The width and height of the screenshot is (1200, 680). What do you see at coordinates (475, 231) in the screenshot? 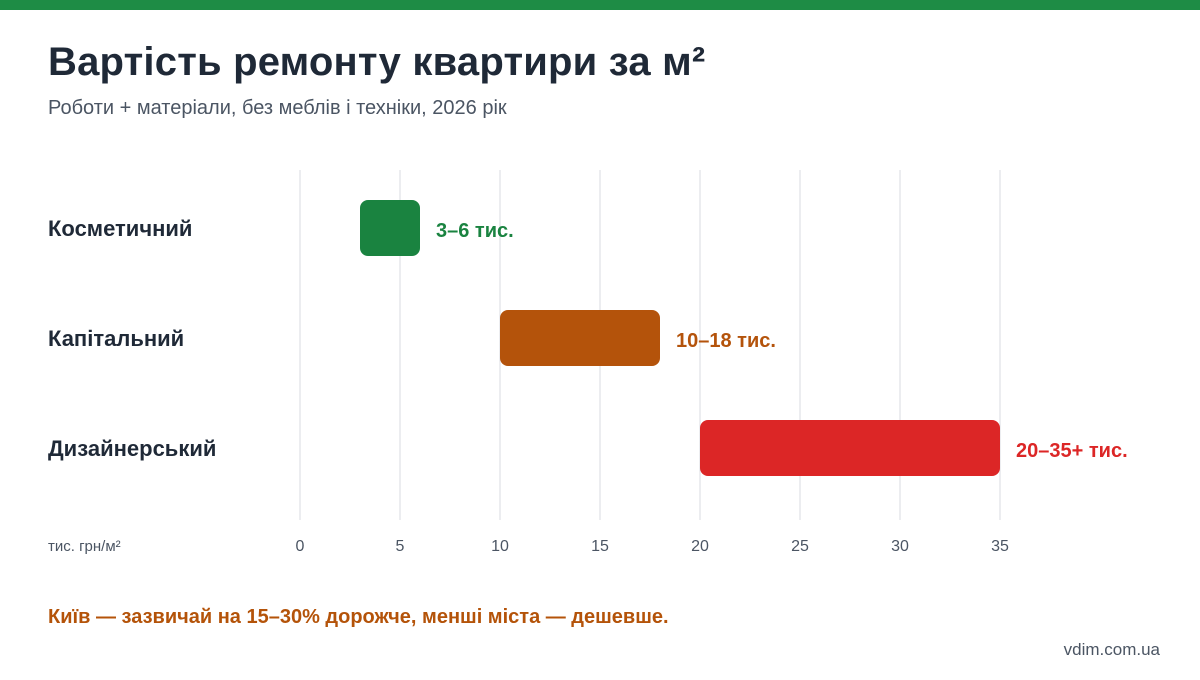
I see `value-label: 3–6 тис.` at bounding box center [475, 231].